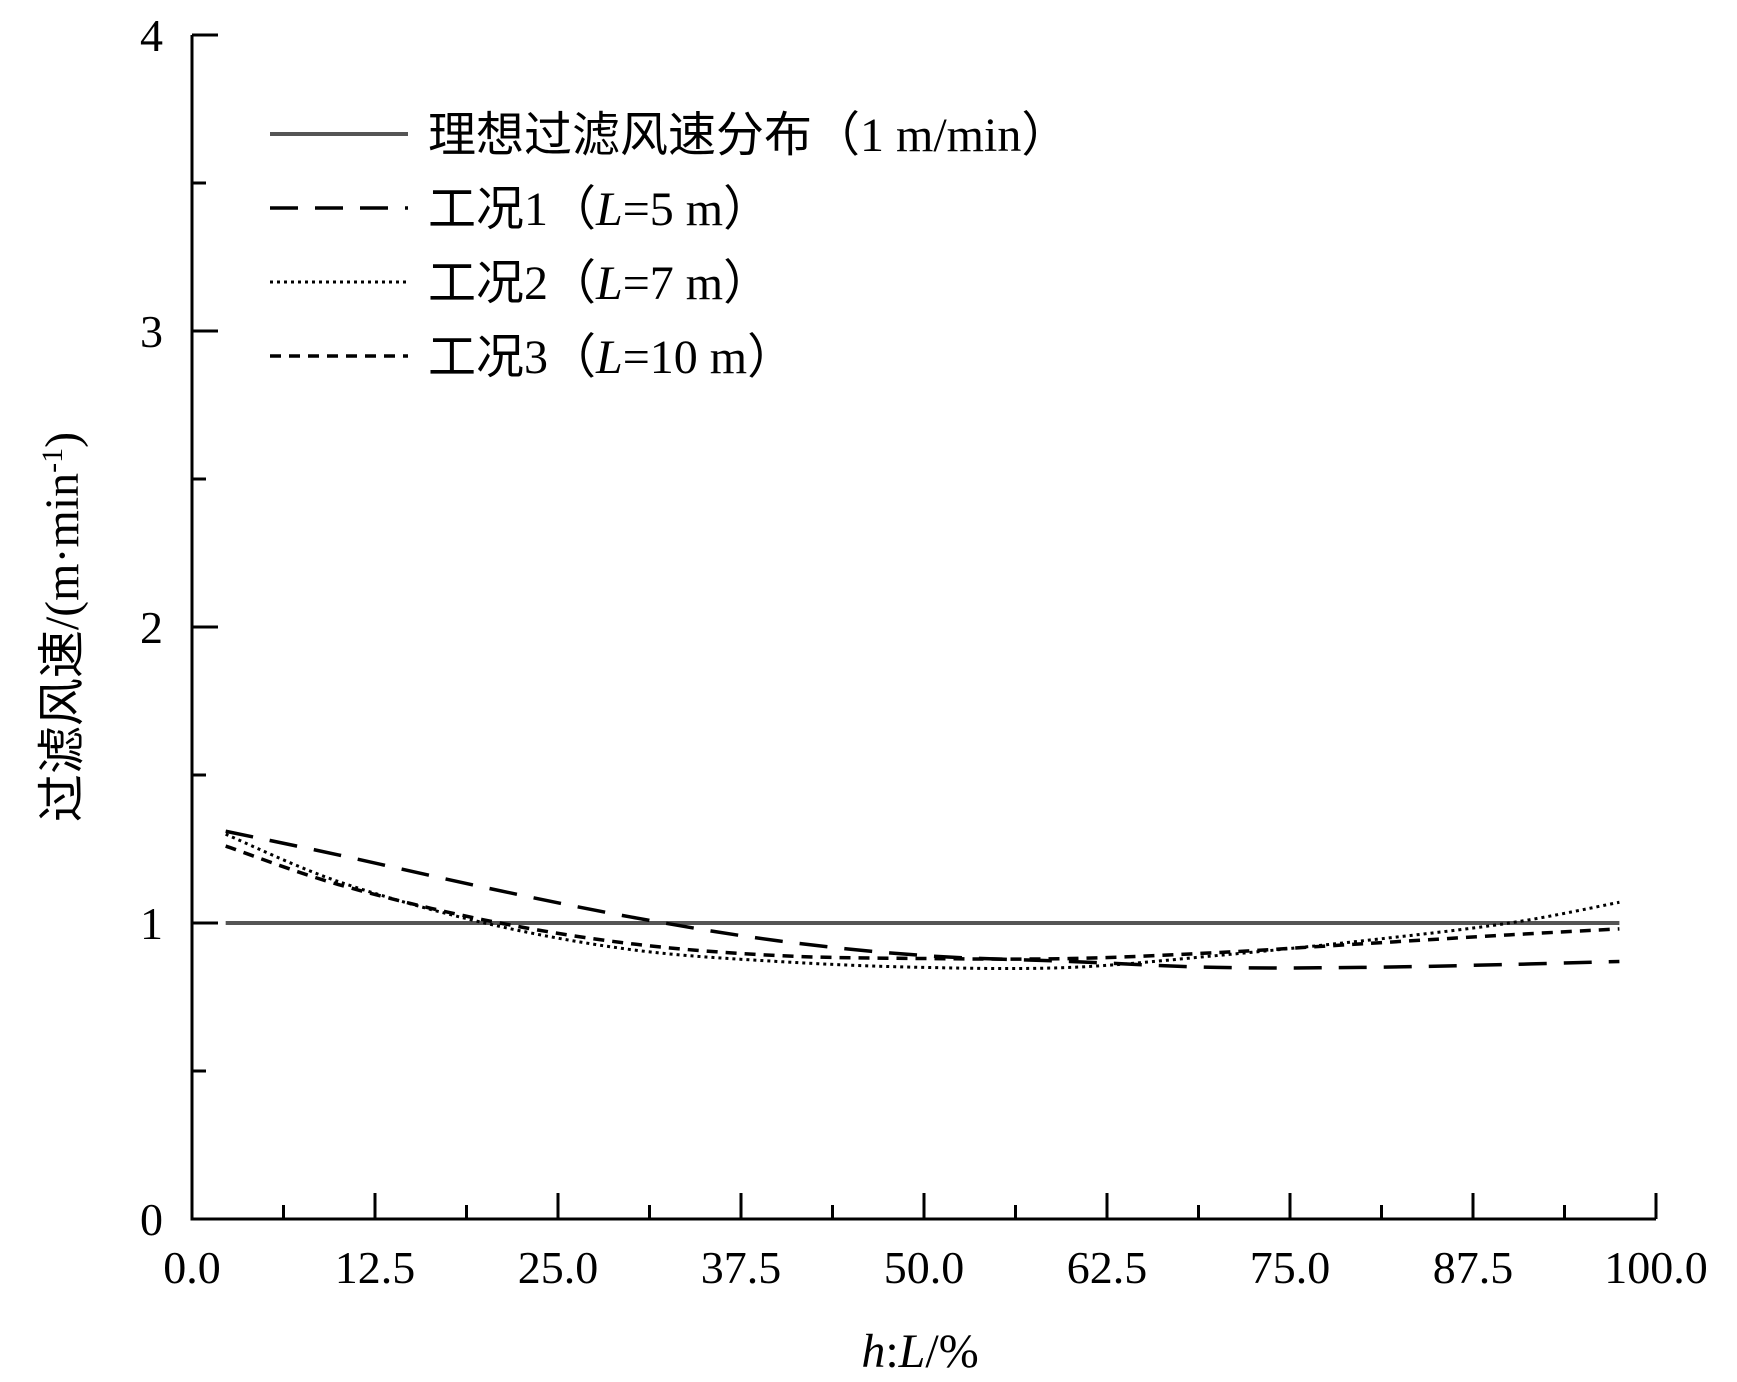  I want to click on x-tick-label: 0.0, so click(192, 1267).